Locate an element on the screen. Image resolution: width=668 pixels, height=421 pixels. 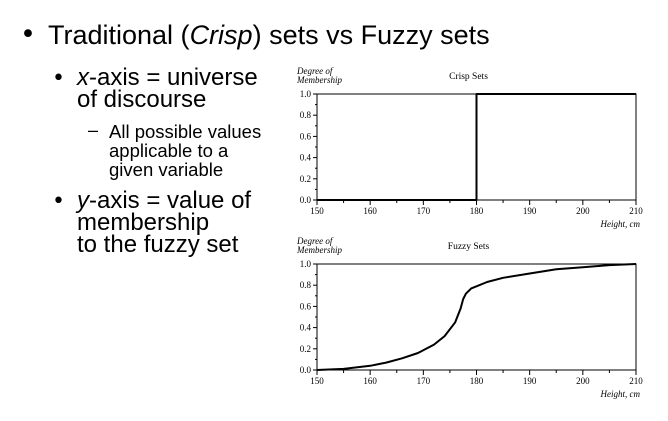
title-emphasis: Crisp is located at coordinates (221, 35).